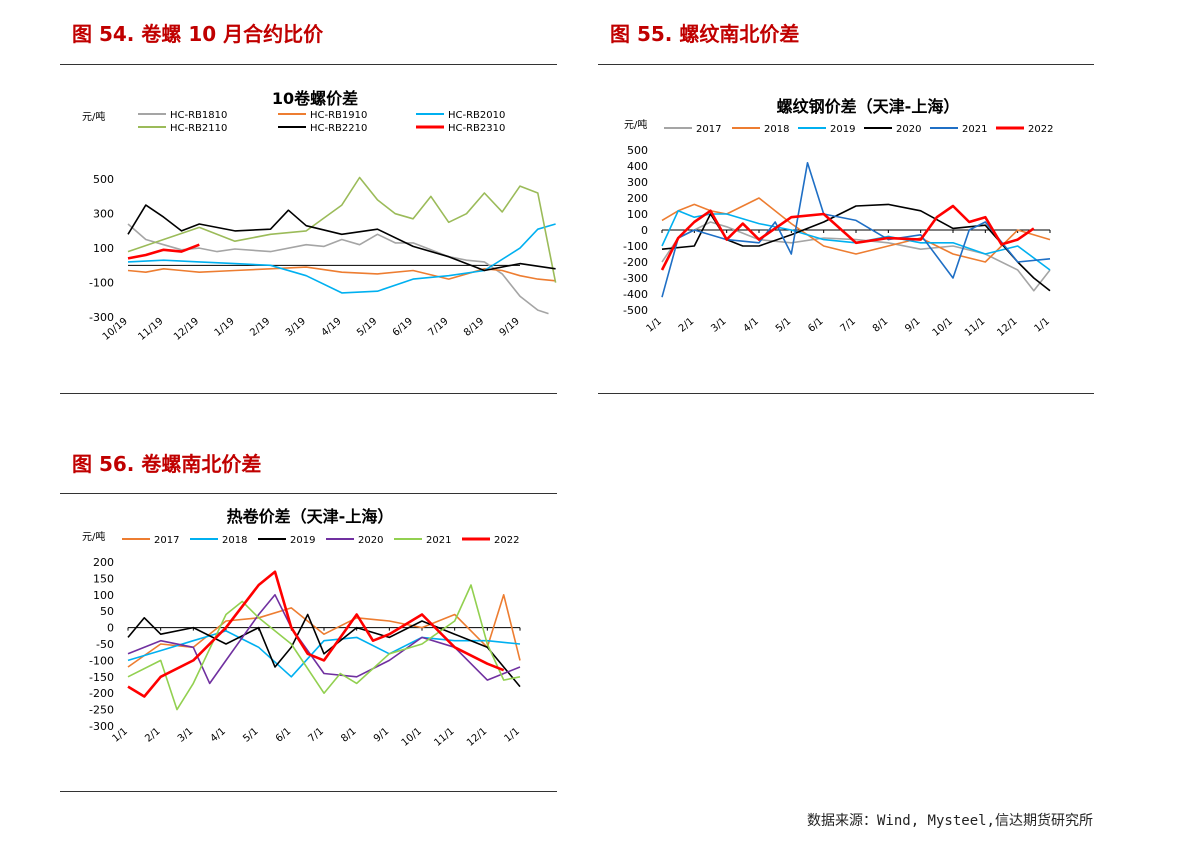 The image size is (1191, 849). I want to click on x-tick-label: 12/1, so click(477, 737).